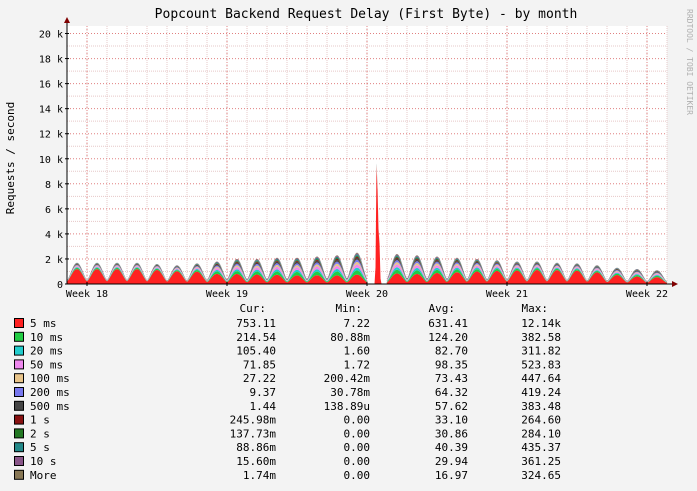 The width and height of the screenshot is (697, 491). I want to click on legend-series-name: 20 ms, so click(46, 351).